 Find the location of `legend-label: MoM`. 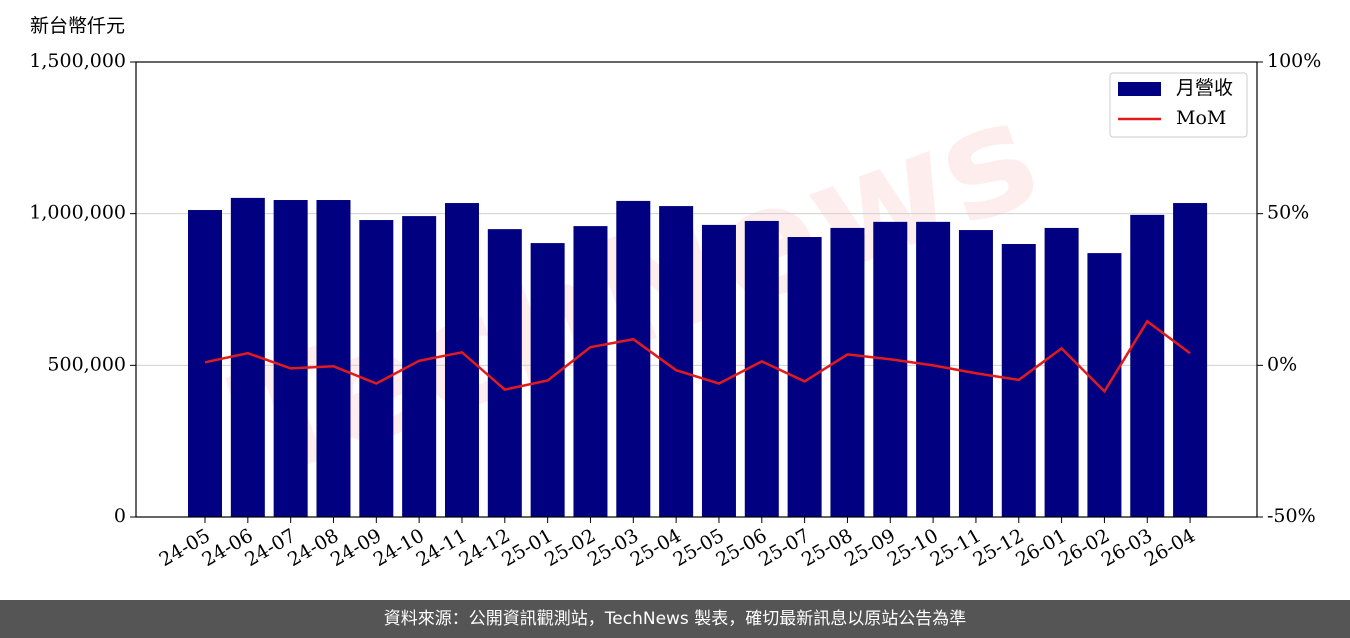

legend-label: MoM is located at coordinates (1201, 118).